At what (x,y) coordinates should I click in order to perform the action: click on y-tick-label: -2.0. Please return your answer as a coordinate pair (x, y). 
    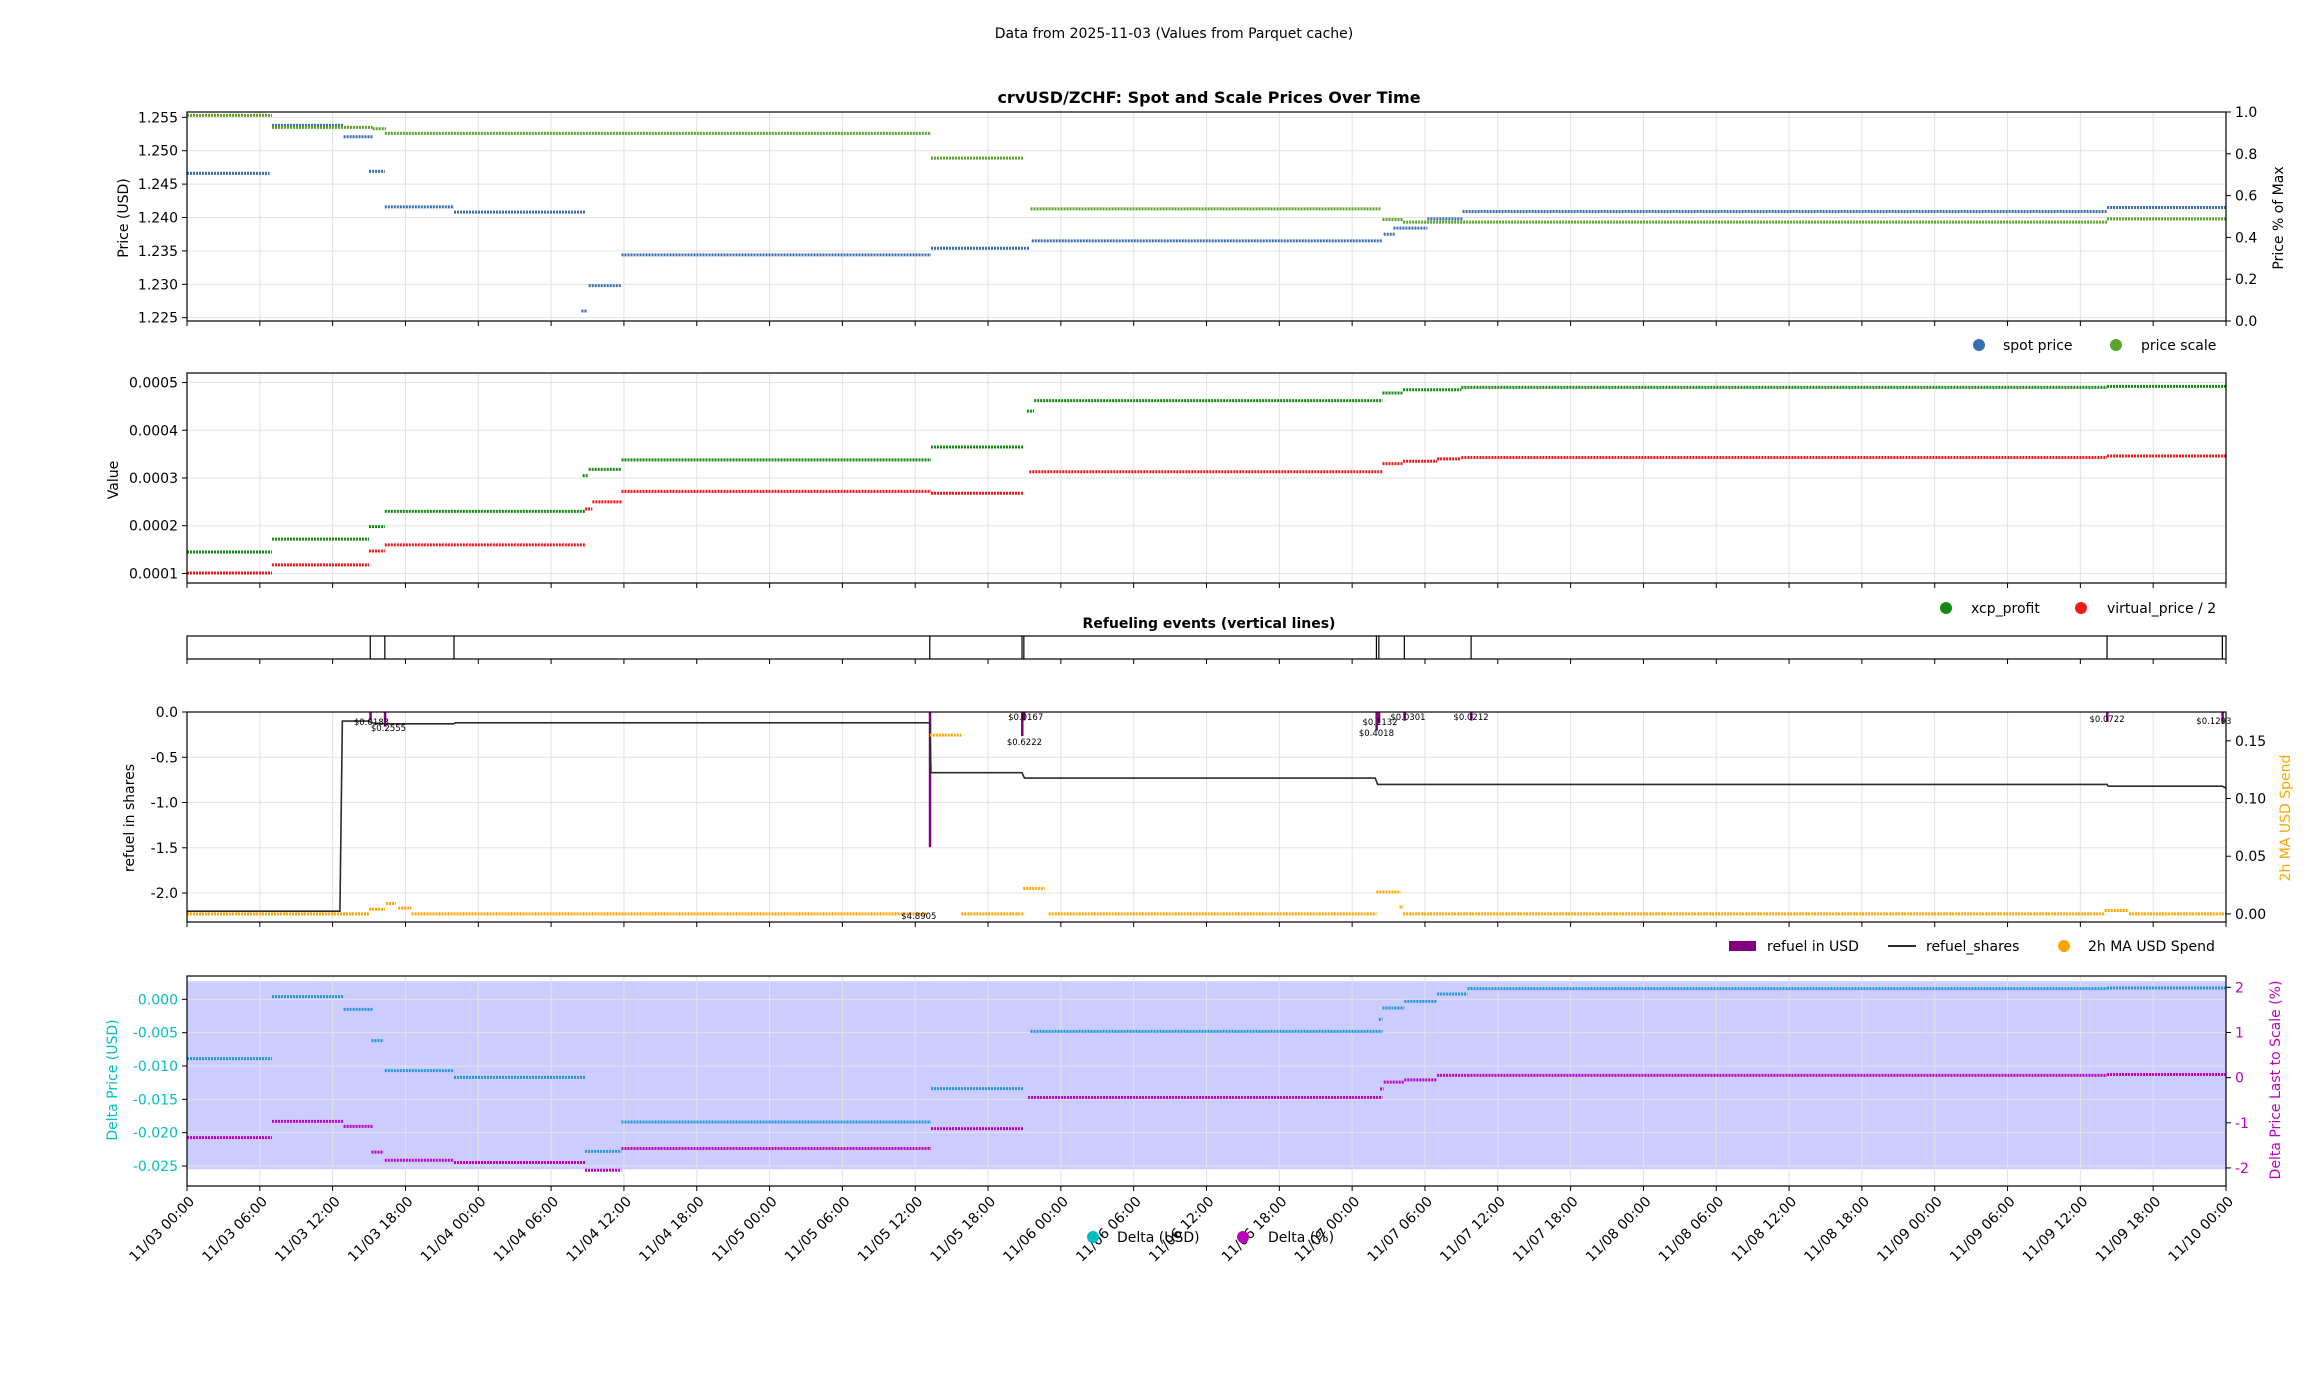
    Looking at the image, I should click on (164, 894).